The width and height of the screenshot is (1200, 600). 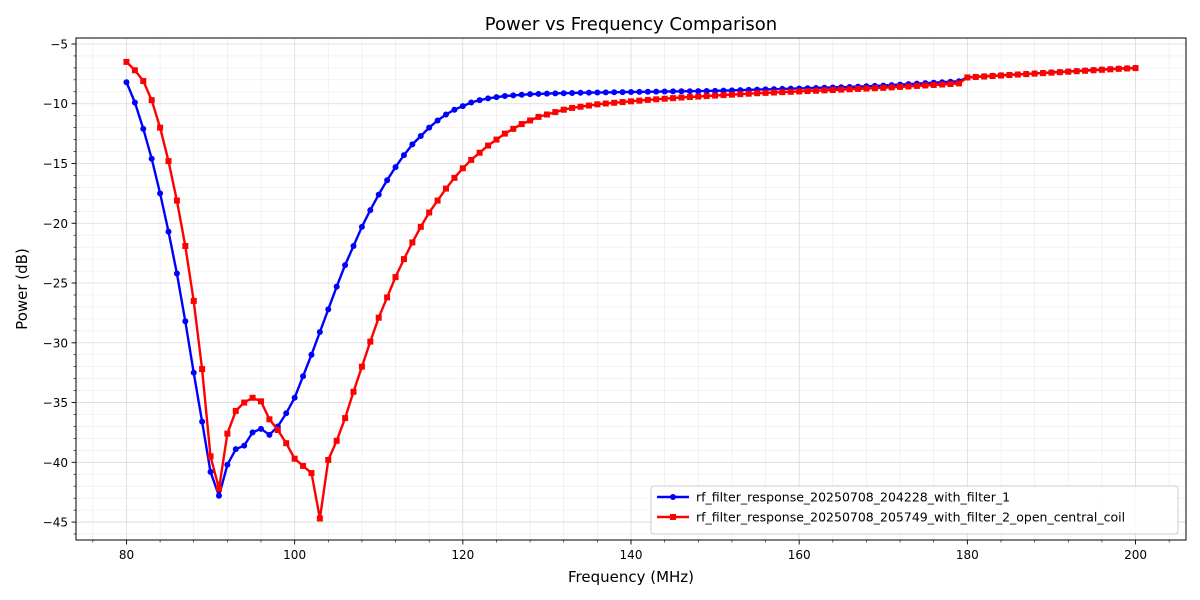 I want to click on x-tick-label: 80, so click(x=126, y=555).